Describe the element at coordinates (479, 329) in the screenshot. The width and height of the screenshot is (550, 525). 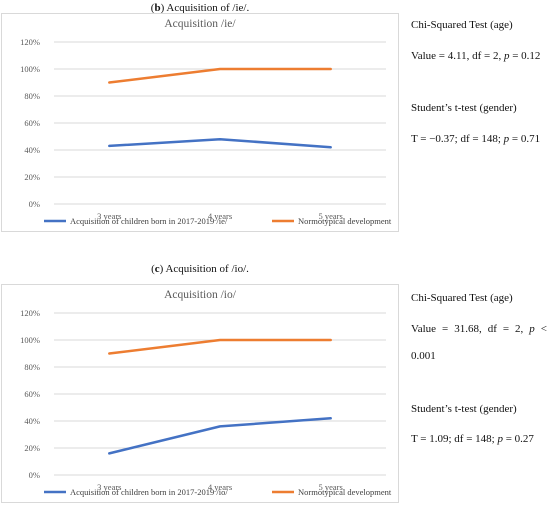
I see `chi-squared-value-line1: Value = 31.68, df = 2, p <` at that location.